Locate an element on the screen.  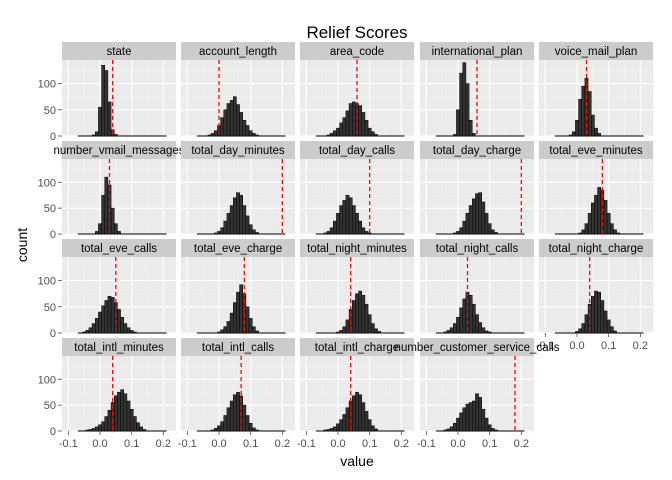
facet-strip-label: total_intl_charge is located at coordinates (357, 348).